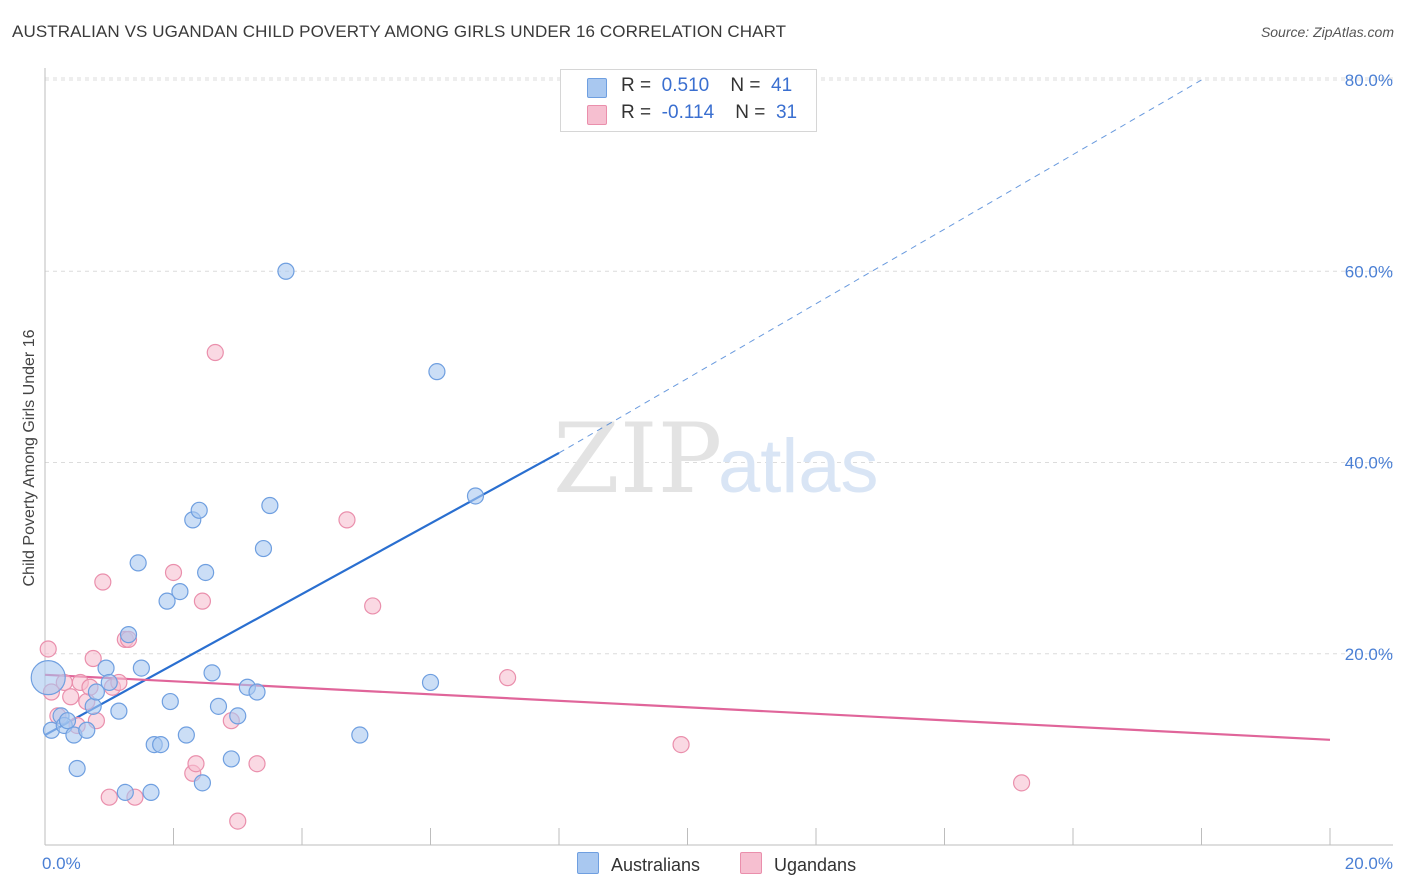 The width and height of the screenshot is (1406, 892). I want to click on bottom-legend-label: Australians, so click(656, 865).